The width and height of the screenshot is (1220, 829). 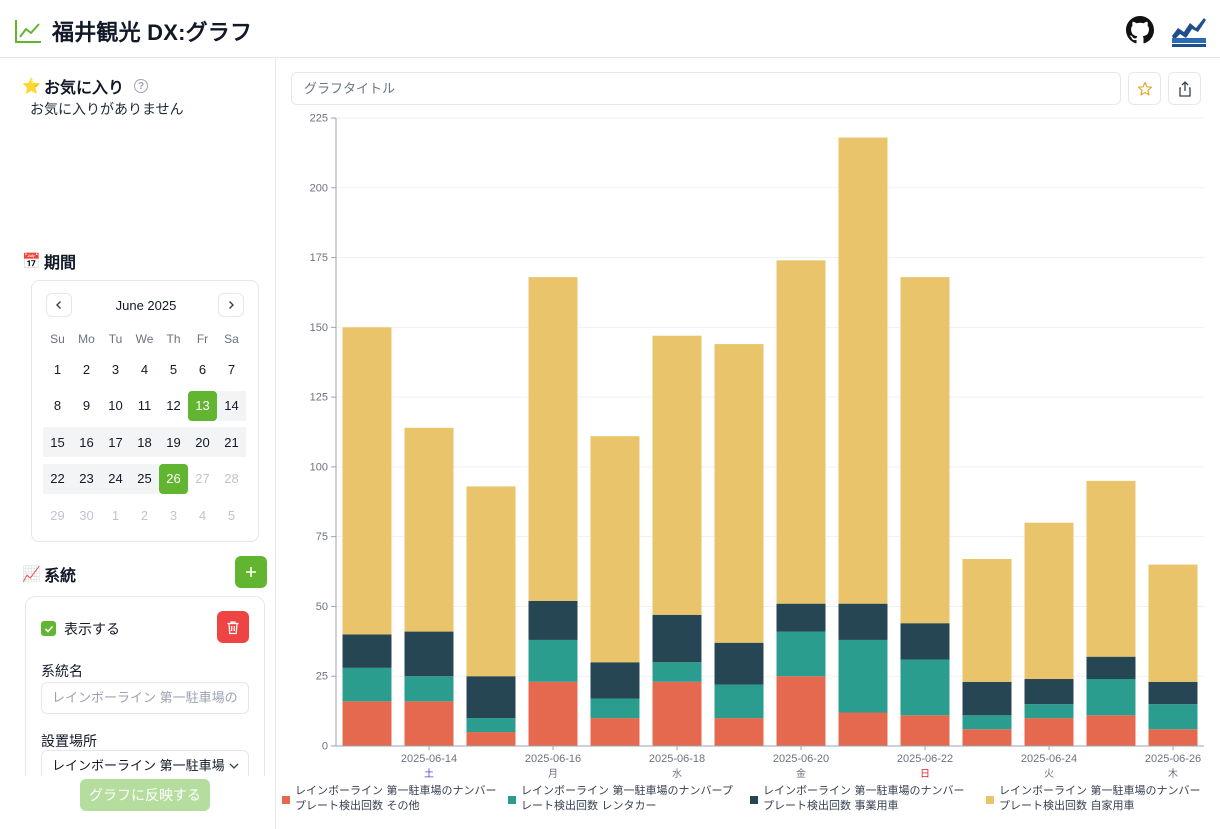 I want to click on calendar-day: 14, so click(x=231, y=405).